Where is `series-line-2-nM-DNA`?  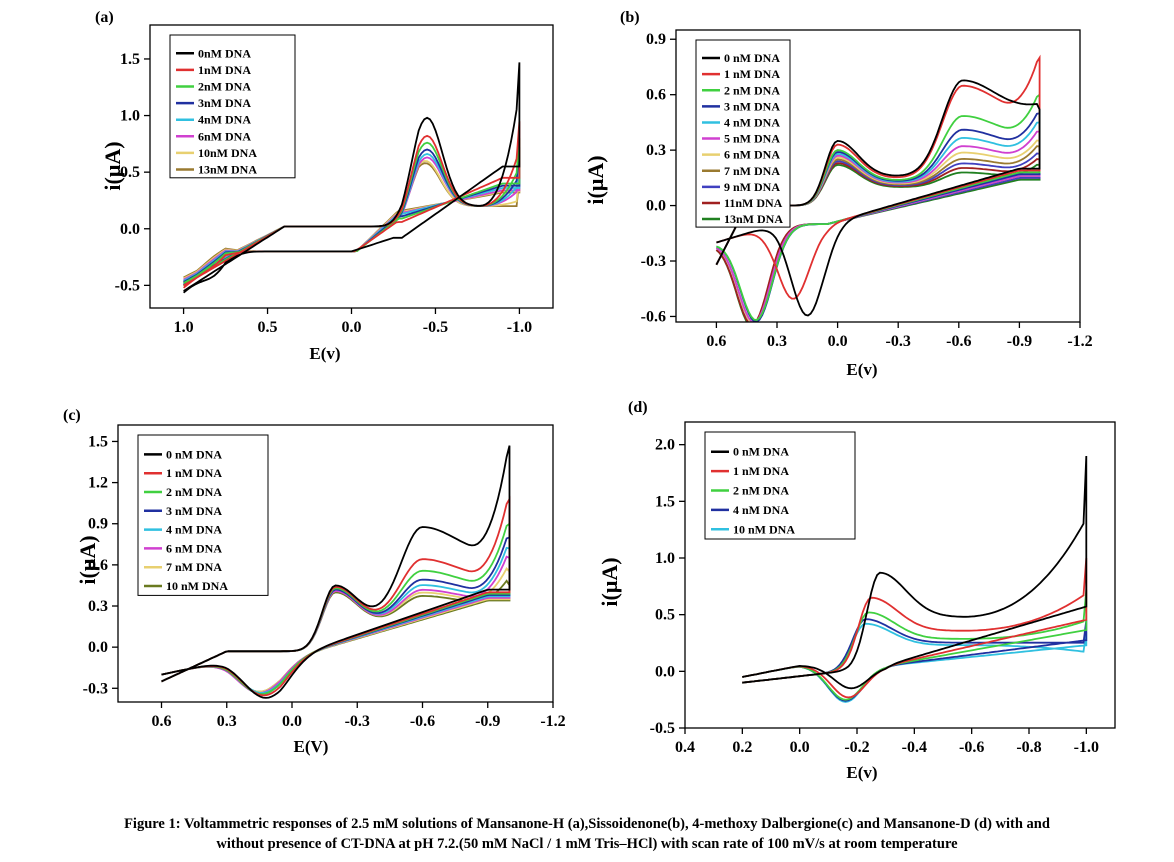 series-line-2-nM-DNA is located at coordinates (915, 645).